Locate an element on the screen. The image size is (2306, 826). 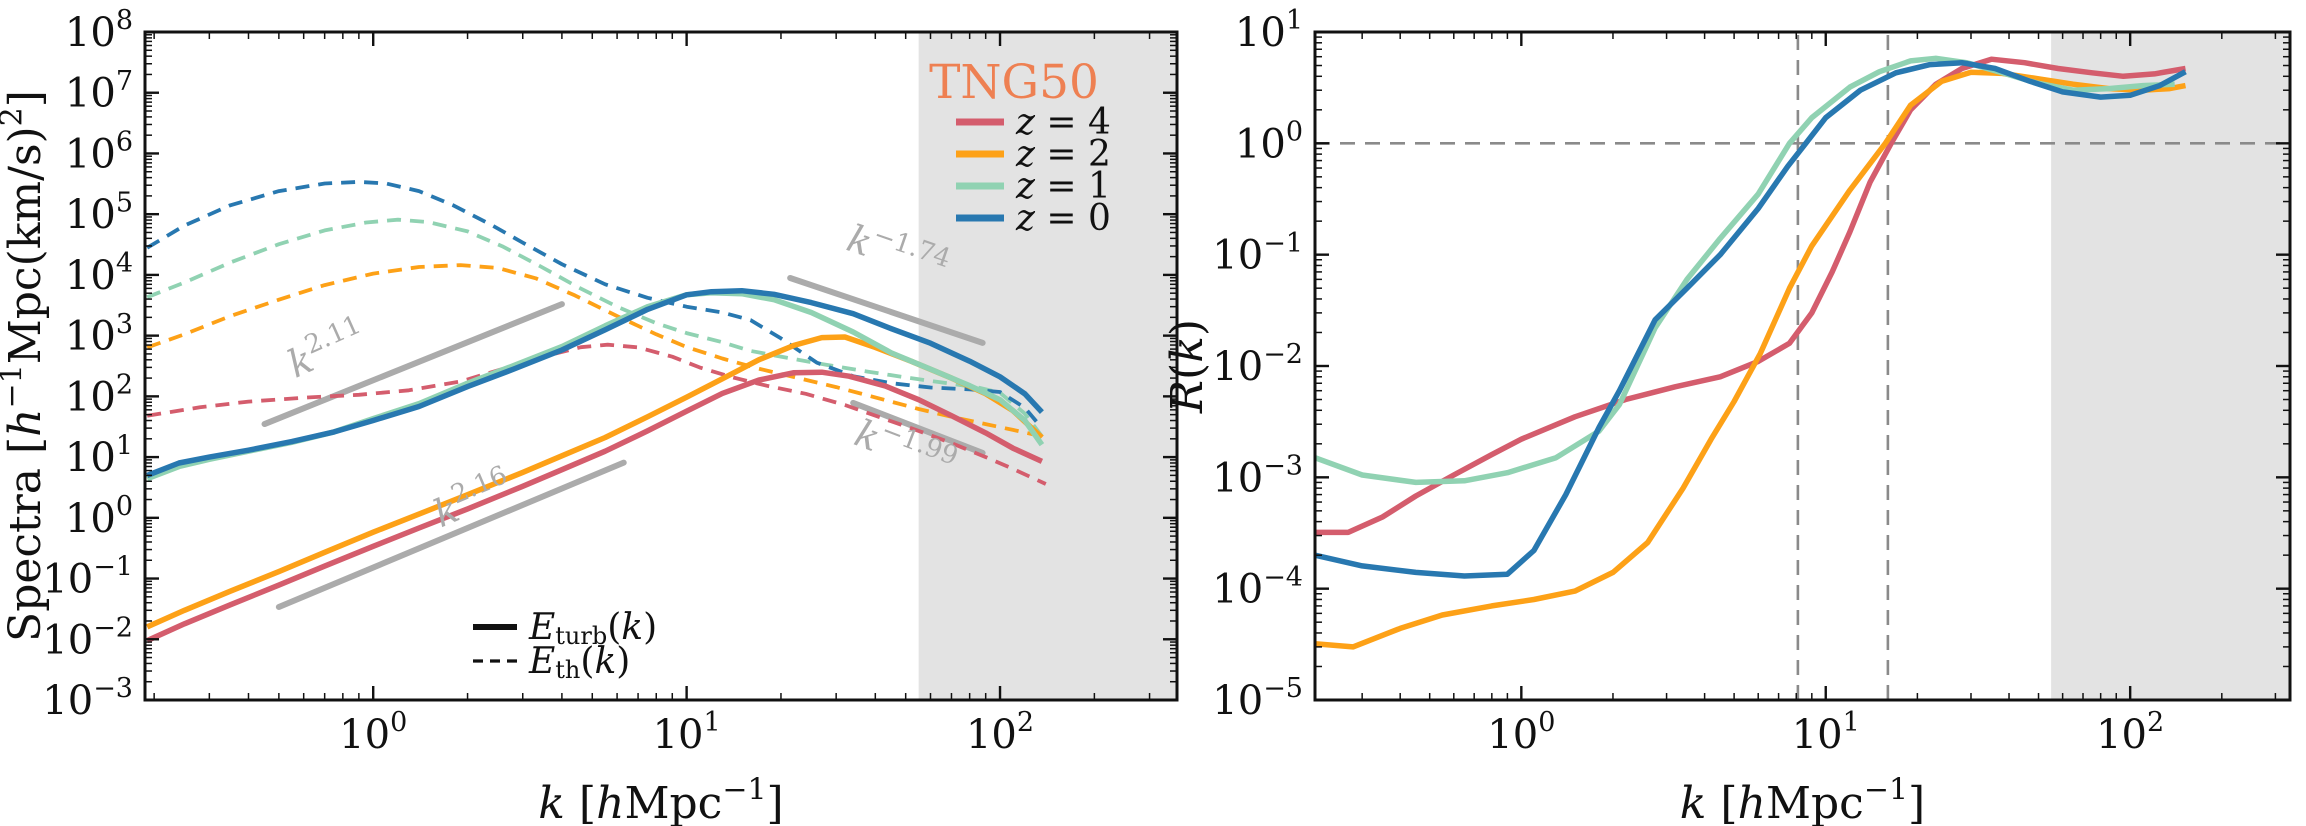
legend-spectra-type: Eturb(k)Eth(k) is located at coordinates (565, 645).